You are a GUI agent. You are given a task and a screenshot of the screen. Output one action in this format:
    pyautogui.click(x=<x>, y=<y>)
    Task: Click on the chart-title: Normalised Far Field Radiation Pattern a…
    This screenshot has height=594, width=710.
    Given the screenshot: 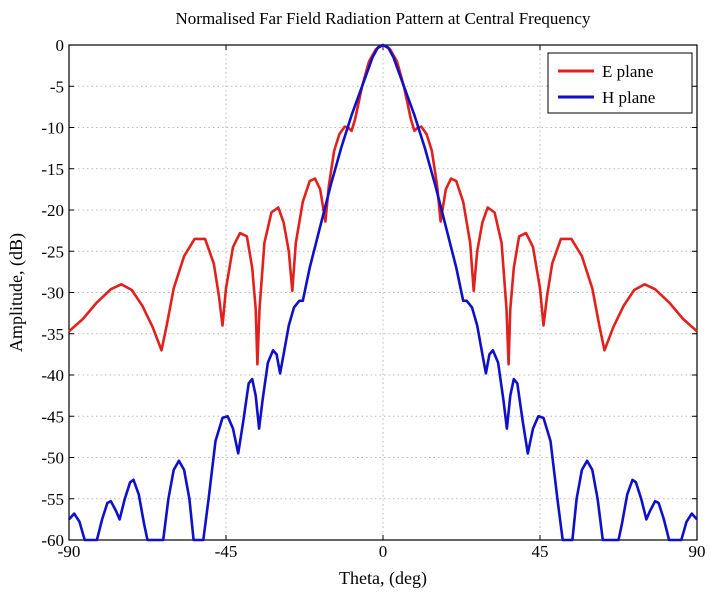 What is the action you would take?
    pyautogui.click(x=383, y=18)
    